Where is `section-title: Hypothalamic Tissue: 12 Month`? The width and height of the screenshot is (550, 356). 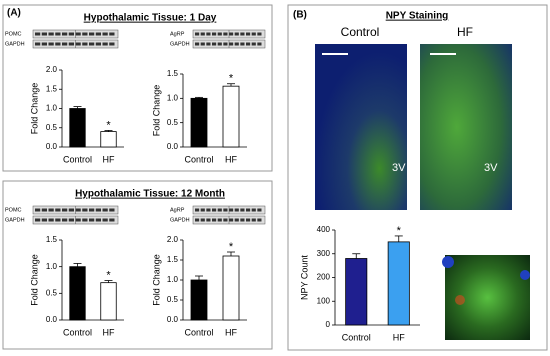 section-title: Hypothalamic Tissue: 12 Month is located at coordinates (150, 194).